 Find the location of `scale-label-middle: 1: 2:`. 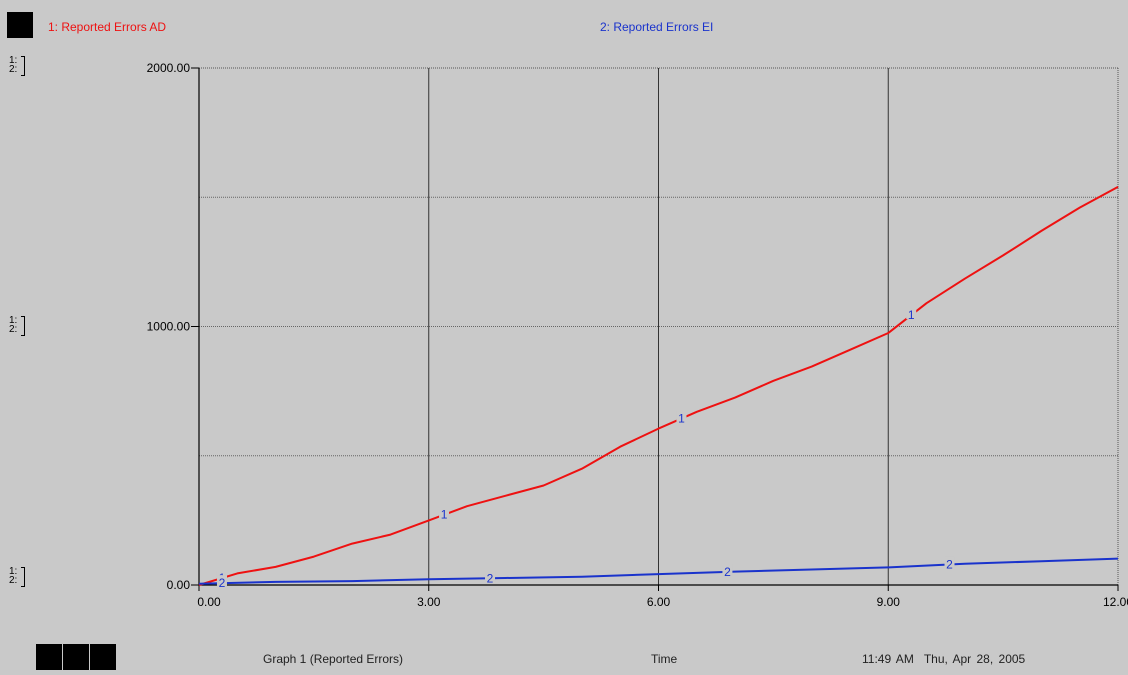

scale-label-middle: 1: 2: is located at coordinates (17, 326).